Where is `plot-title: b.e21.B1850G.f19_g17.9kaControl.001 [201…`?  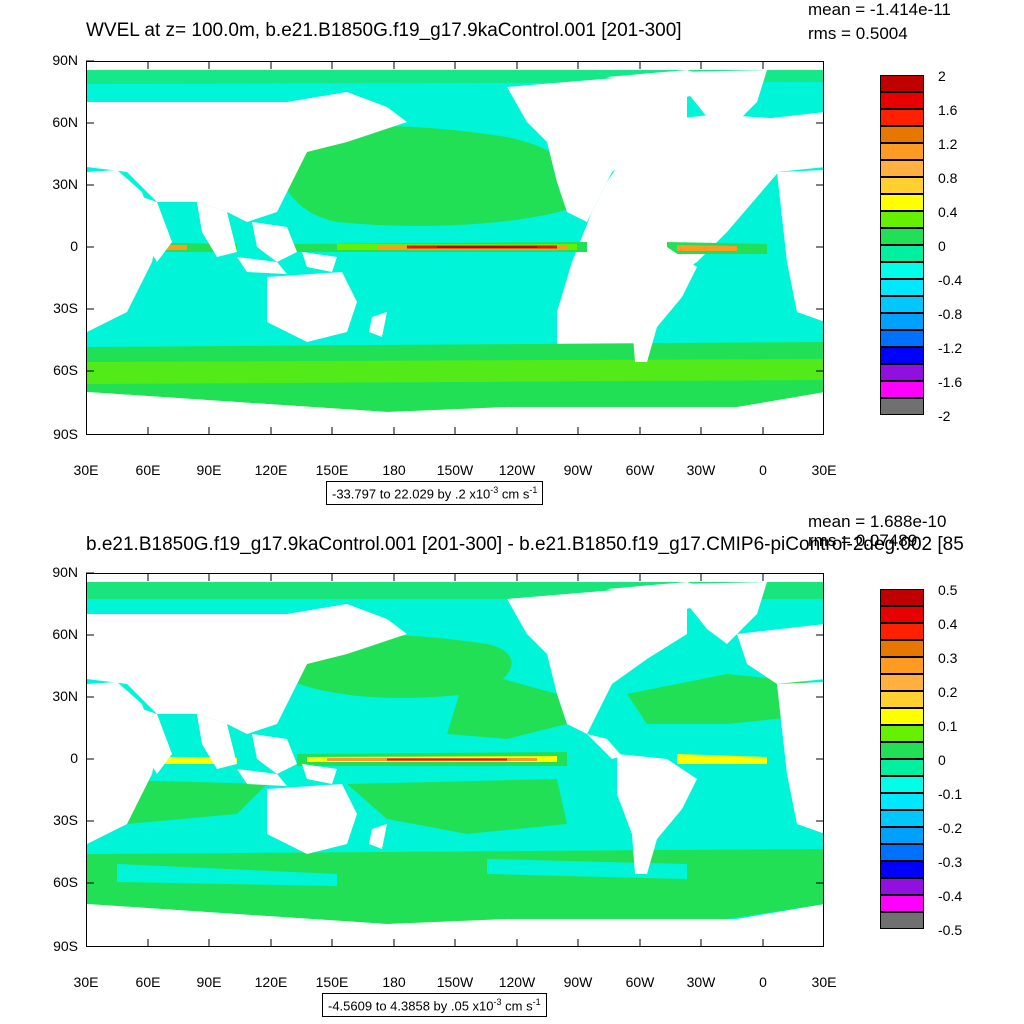 plot-title: b.e21.B1850G.f19_g17.9kaControl.001 [201… is located at coordinates (525, 544).